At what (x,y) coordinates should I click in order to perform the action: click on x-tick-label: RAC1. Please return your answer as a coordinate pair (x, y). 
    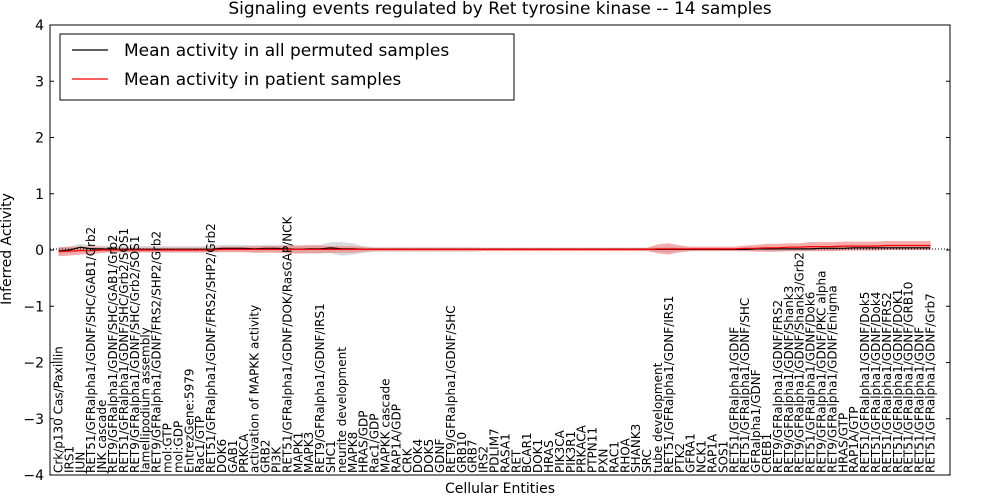
    Looking at the image, I should click on (614, 457).